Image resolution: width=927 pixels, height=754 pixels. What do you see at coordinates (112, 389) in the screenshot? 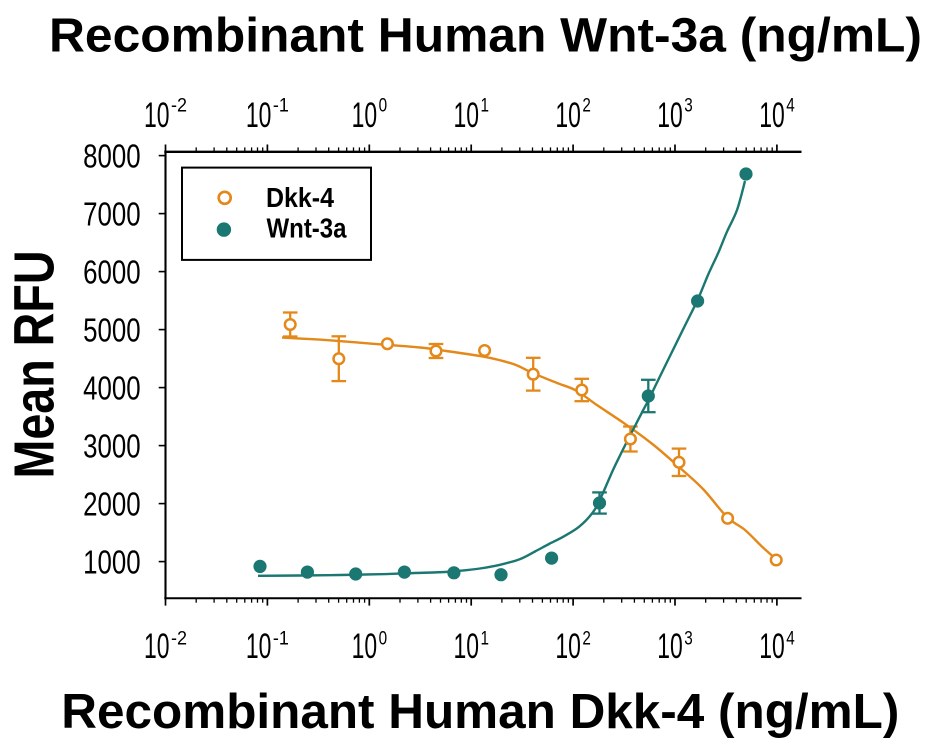
I see `svg-text: 4000` at bounding box center [112, 389].